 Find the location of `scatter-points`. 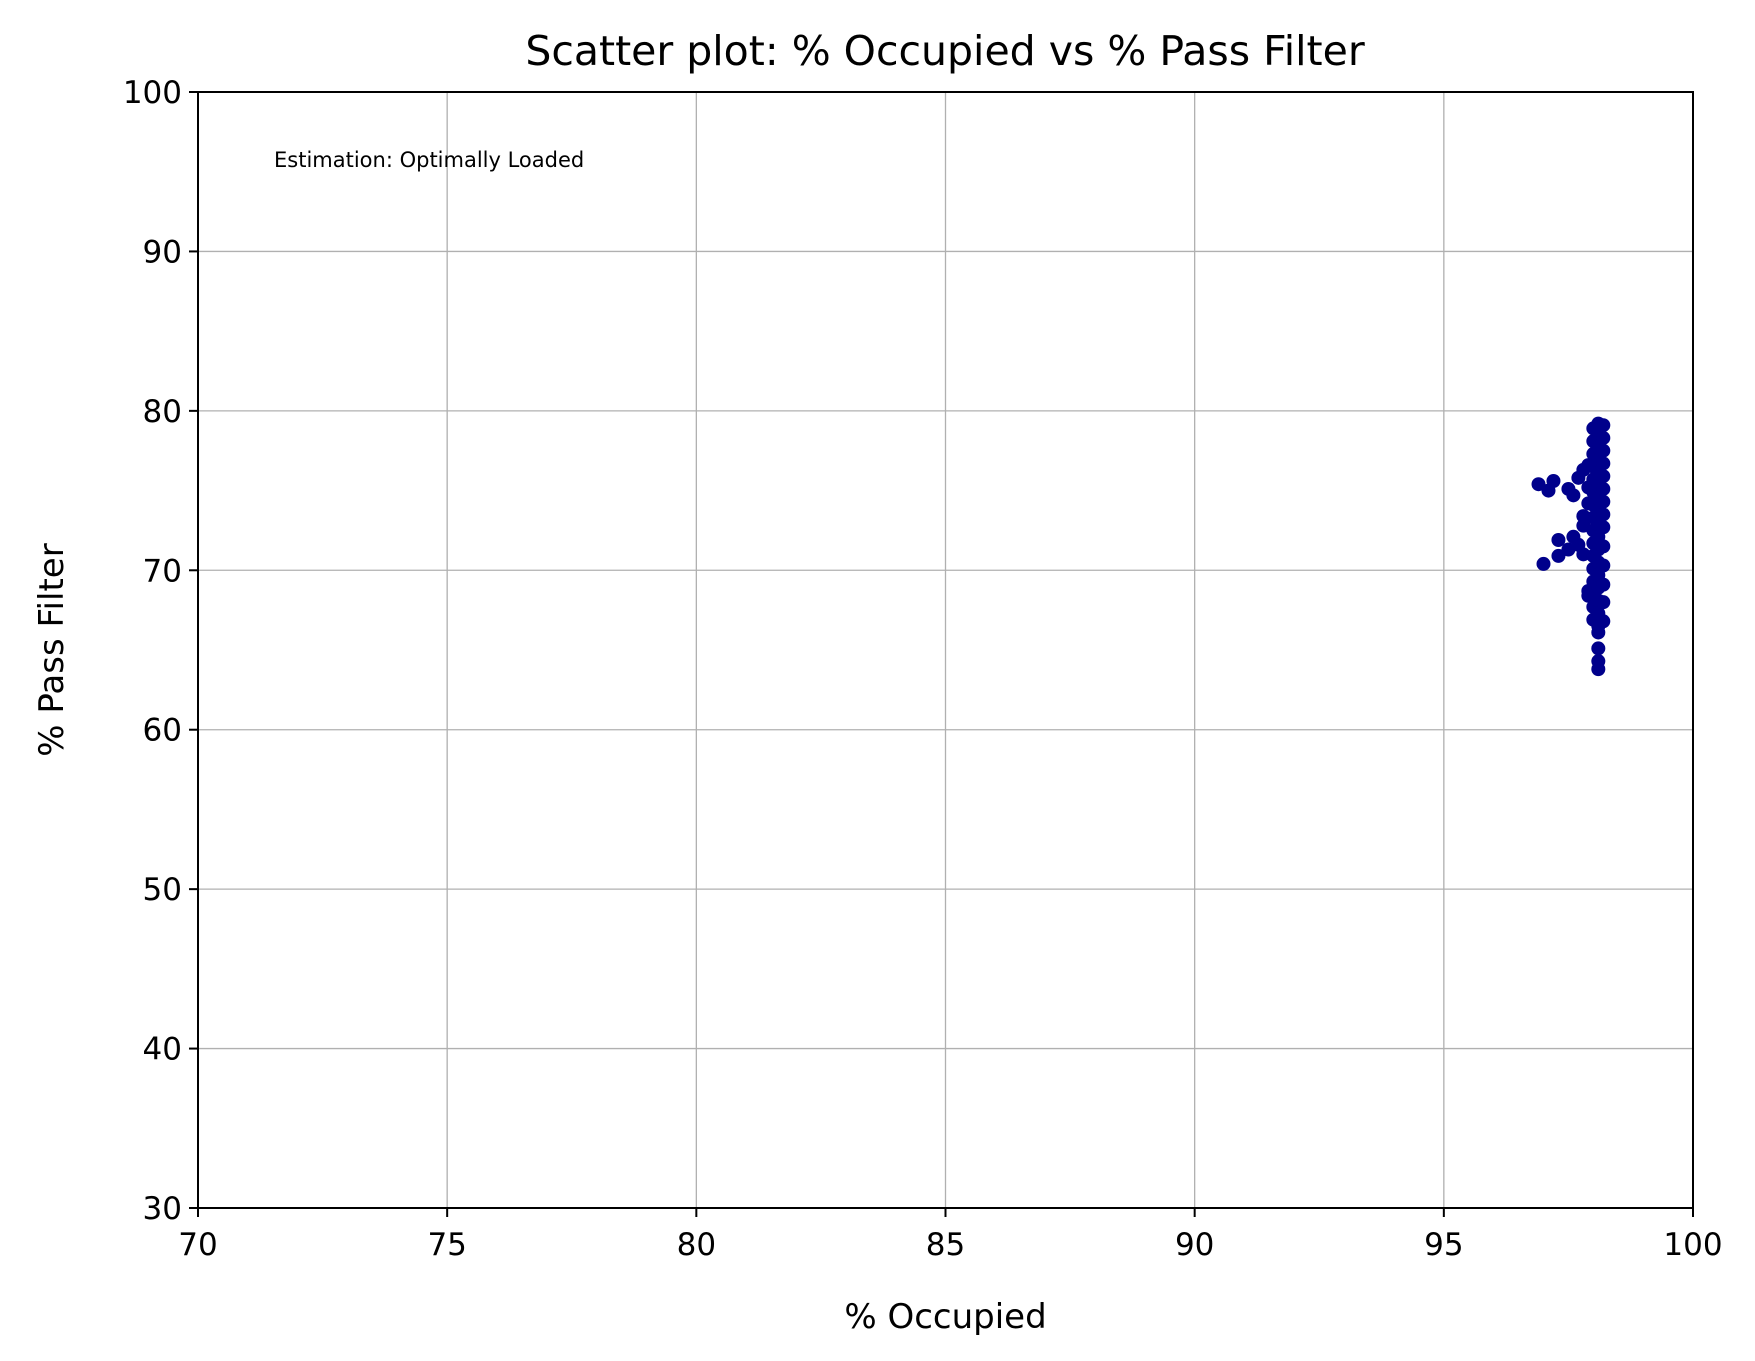

scatter-points is located at coordinates (1571, 546).